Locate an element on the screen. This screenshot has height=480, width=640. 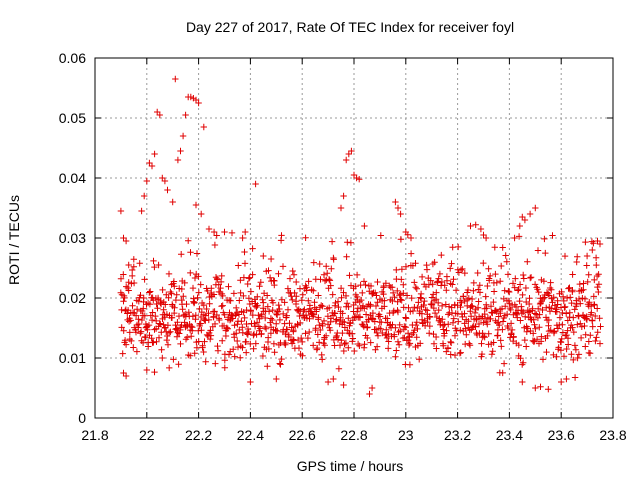
y-tick-label: 0.05 is located at coordinates (72, 118).